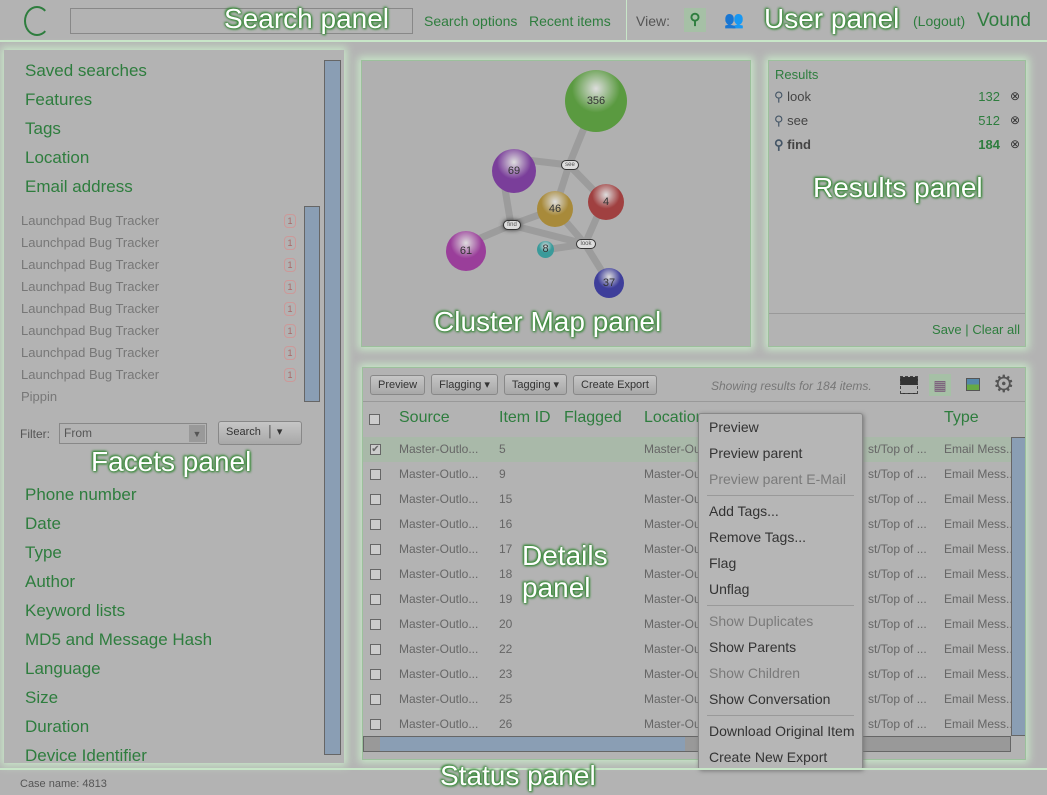  What do you see at coordinates (43, 128) in the screenshot?
I see `facet-tags: Tags` at bounding box center [43, 128].